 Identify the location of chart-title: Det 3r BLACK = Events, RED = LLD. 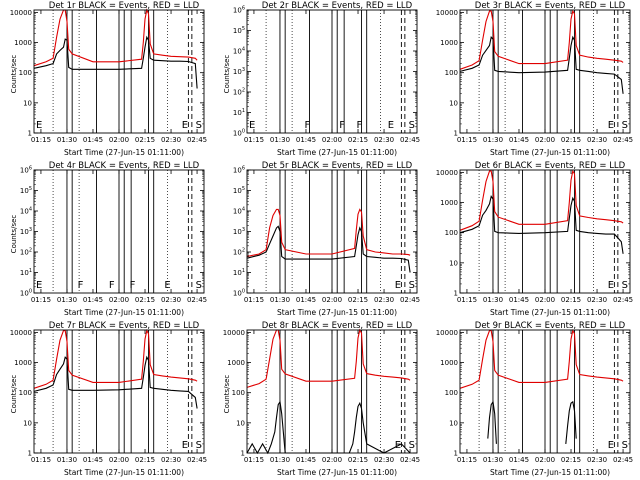
(550, 6).